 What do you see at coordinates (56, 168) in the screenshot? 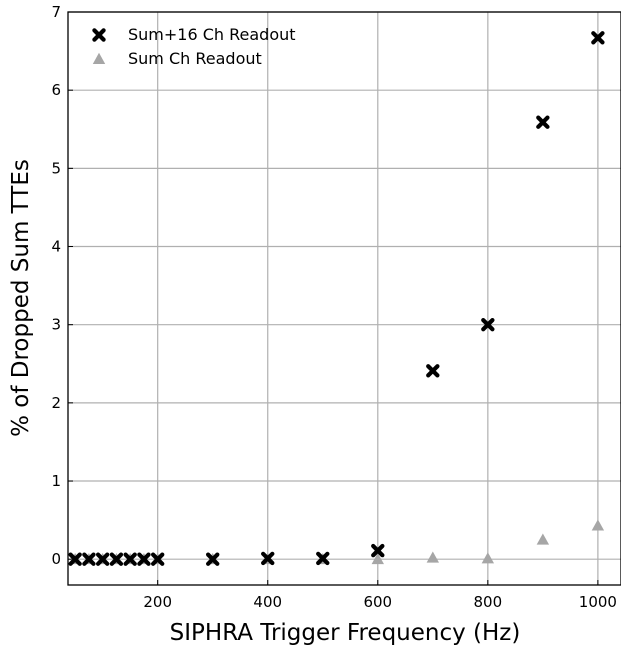
I see `y-tick-label: 5` at bounding box center [56, 168].